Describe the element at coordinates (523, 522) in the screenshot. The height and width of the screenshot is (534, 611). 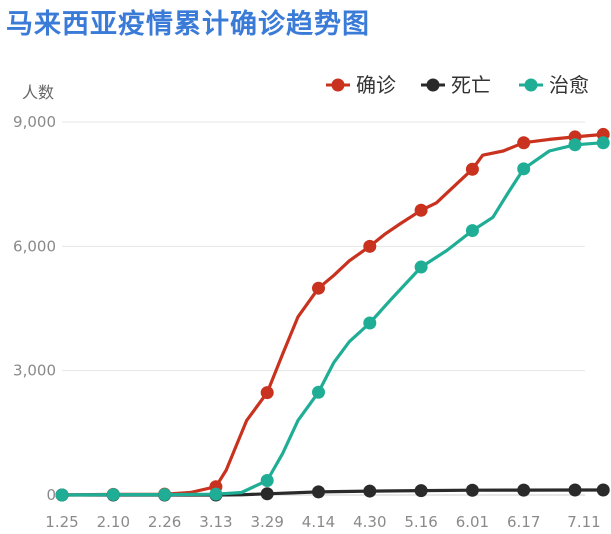
I see `x-tick-label: 6.17` at that location.